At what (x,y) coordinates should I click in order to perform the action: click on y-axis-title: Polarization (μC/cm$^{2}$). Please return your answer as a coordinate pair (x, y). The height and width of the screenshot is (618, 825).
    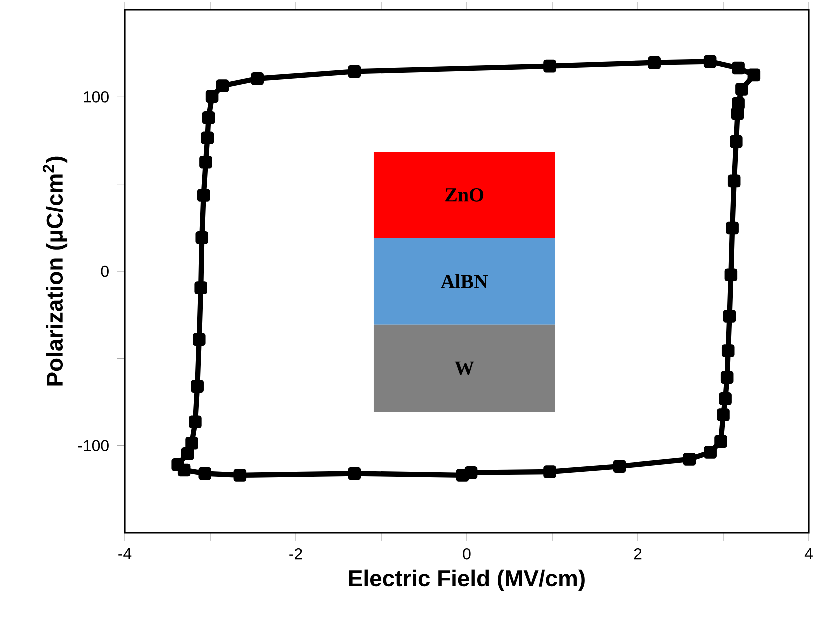
    Looking at the image, I should click on (55, 271).